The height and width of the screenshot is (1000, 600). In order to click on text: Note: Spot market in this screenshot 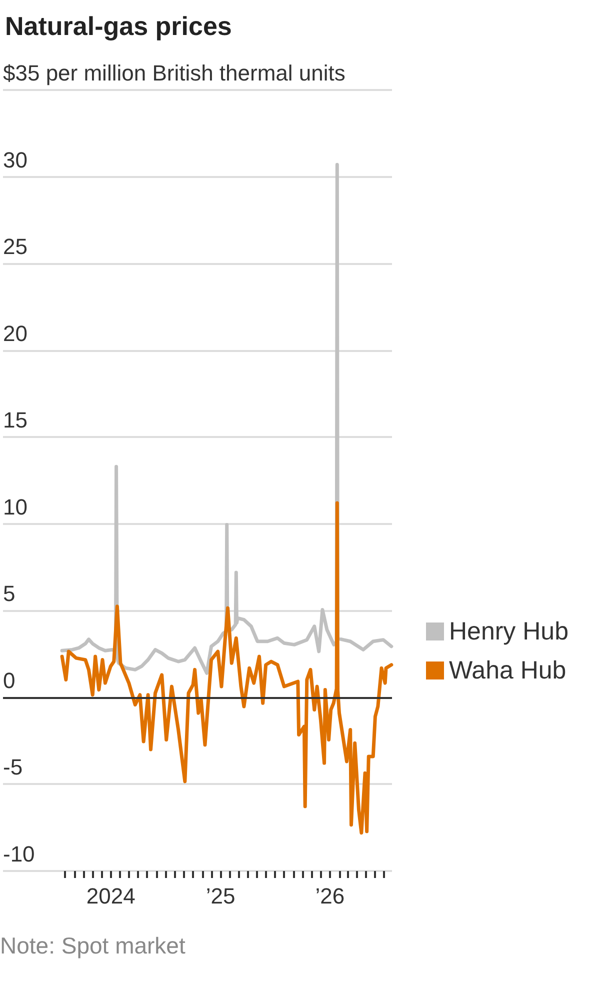, I will do `click(93, 945)`.